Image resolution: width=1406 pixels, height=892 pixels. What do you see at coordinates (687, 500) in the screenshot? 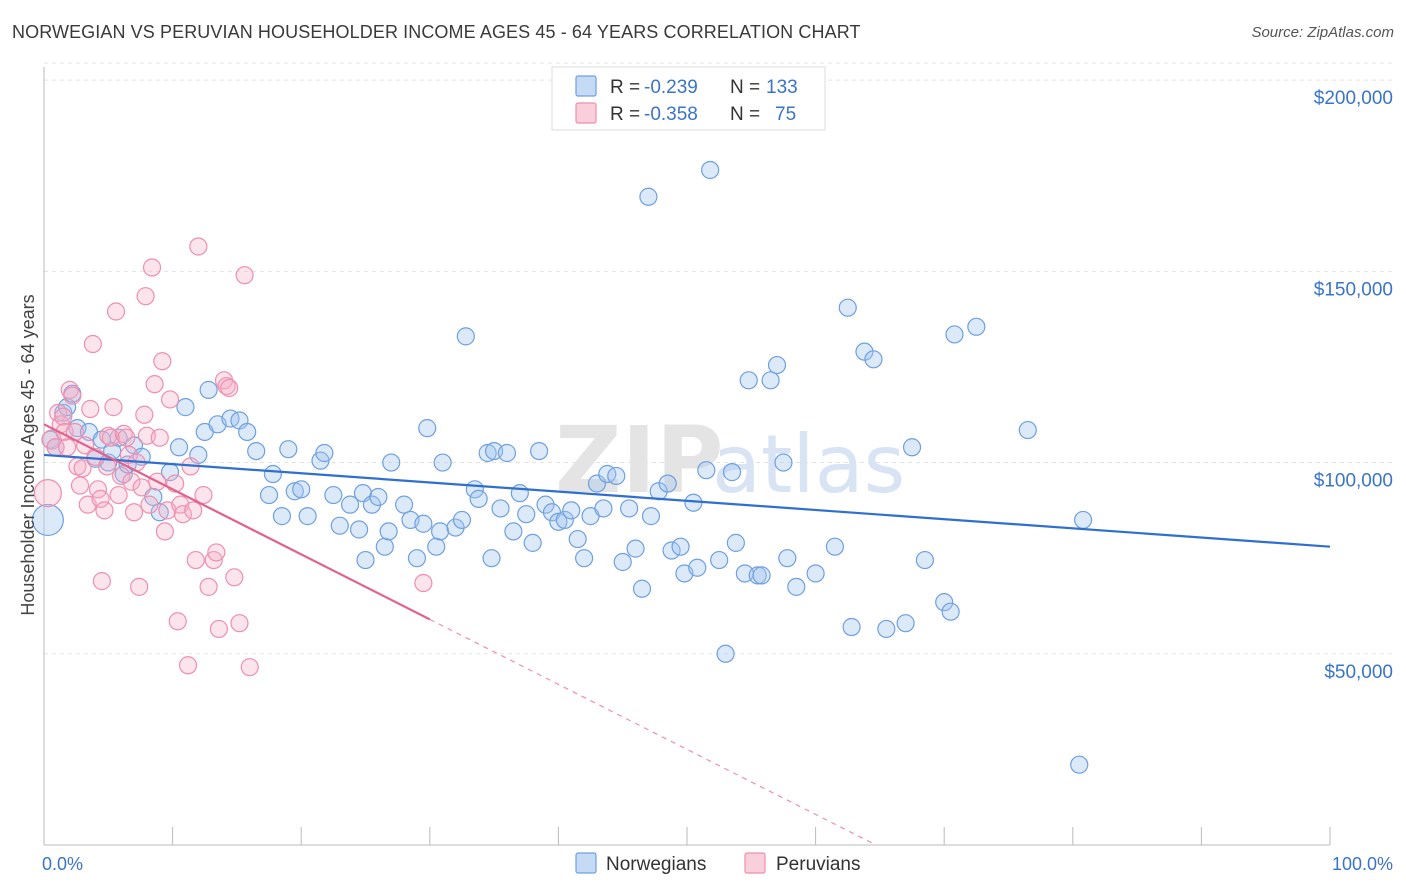
I see `norwegian-trend-line` at bounding box center [687, 500].